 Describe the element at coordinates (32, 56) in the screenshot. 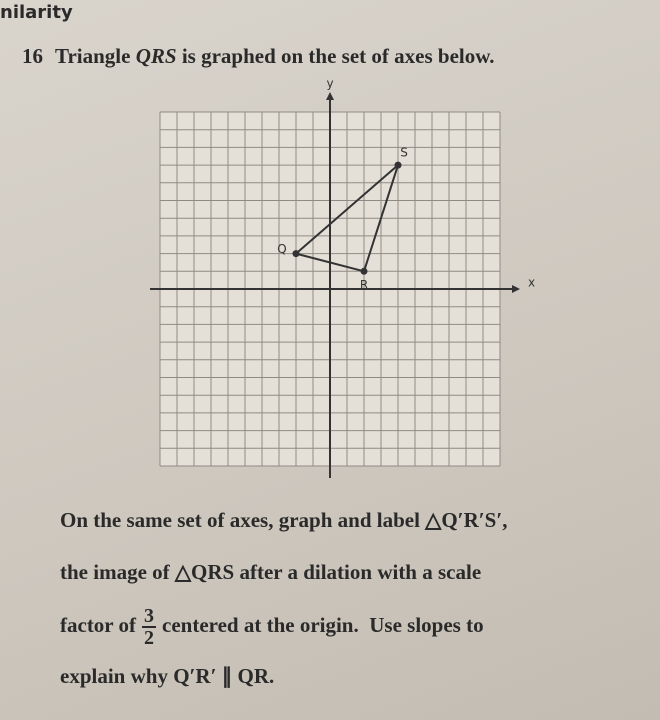

I see `question-number: 16` at that location.